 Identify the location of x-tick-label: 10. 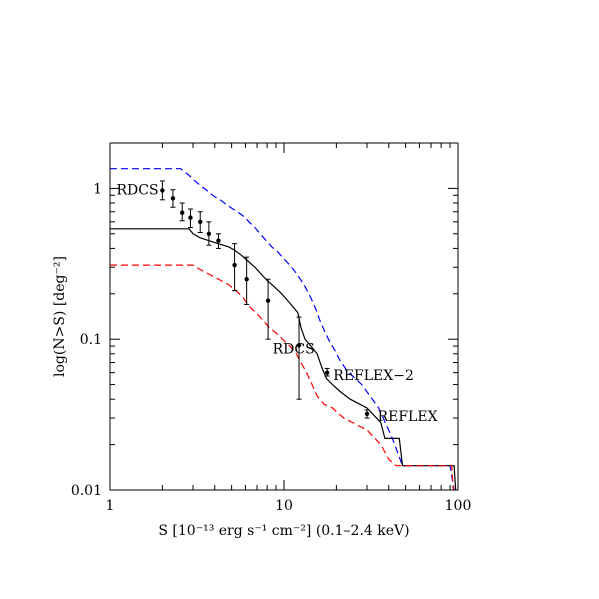
(284, 506).